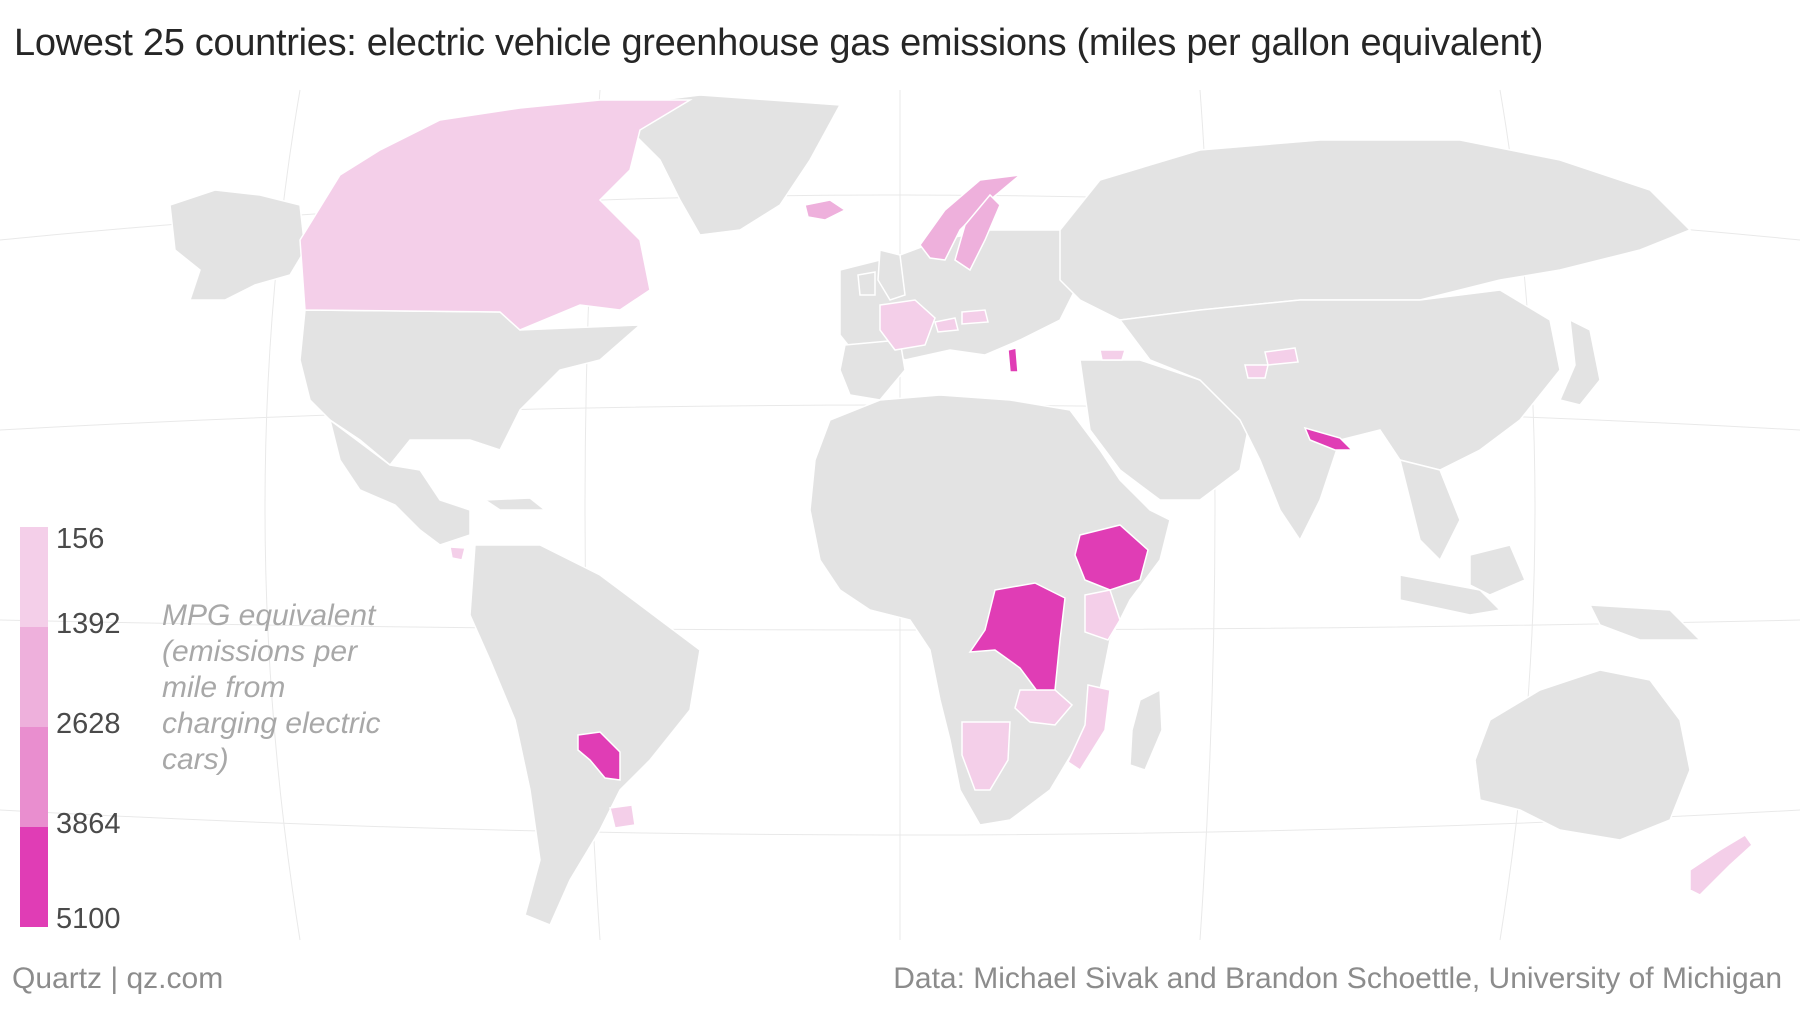  I want to click on land-borneo, so click(1497, 570).